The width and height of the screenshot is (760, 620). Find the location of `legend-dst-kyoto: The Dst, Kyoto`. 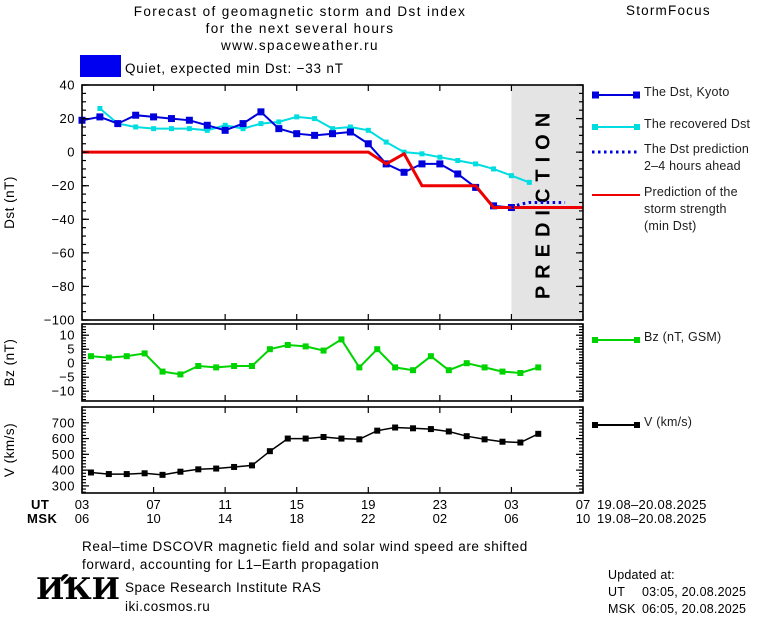

legend-dst-kyoto: The Dst, Kyoto is located at coordinates (660, 92).